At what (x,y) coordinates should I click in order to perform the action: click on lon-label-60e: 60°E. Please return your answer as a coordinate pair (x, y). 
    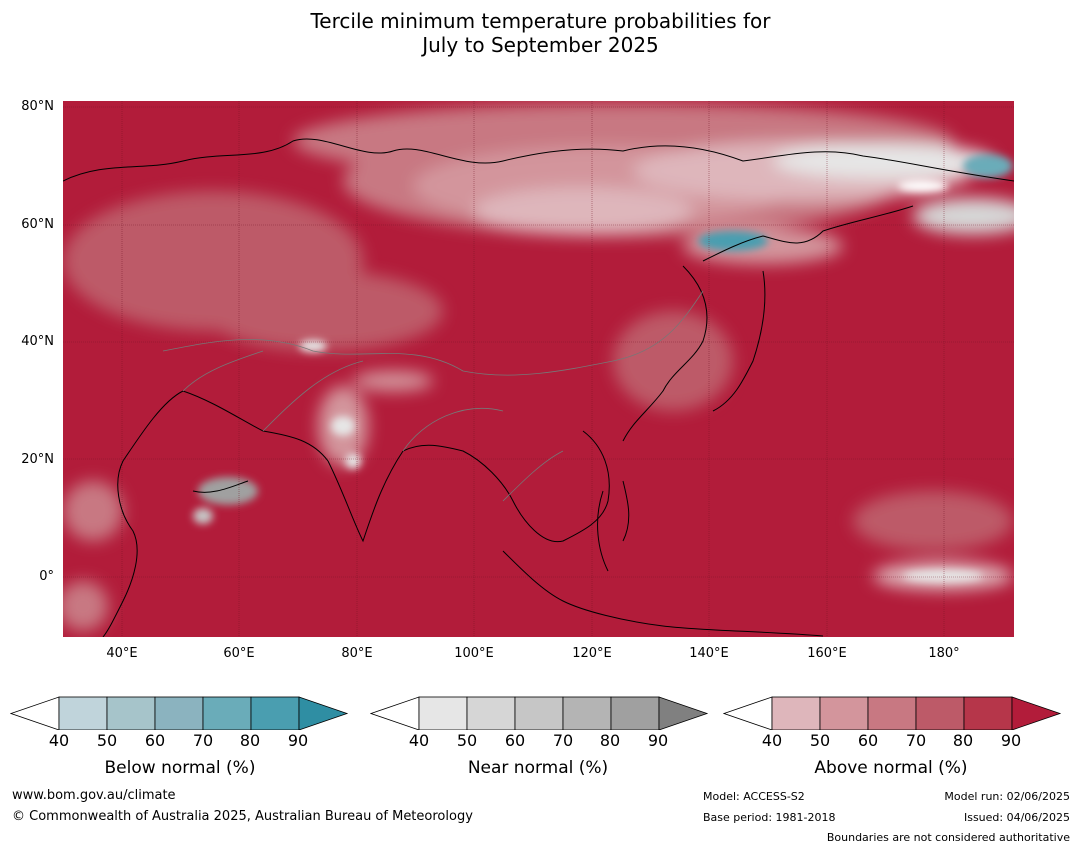
    Looking at the image, I should click on (239, 653).